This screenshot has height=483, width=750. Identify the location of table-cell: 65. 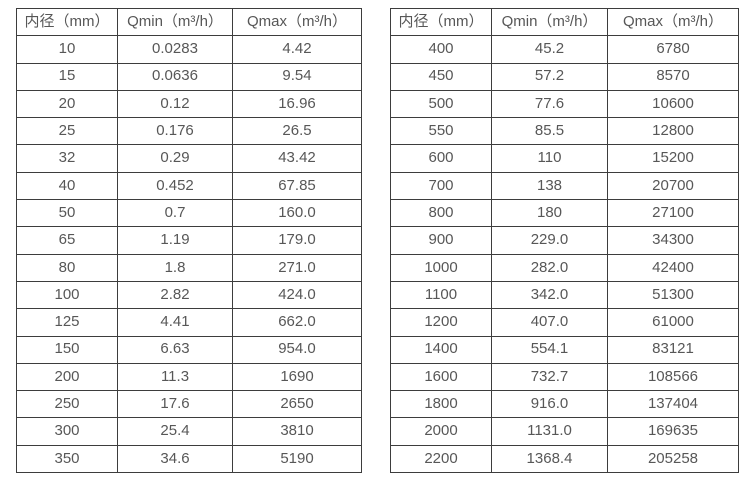
(67, 240).